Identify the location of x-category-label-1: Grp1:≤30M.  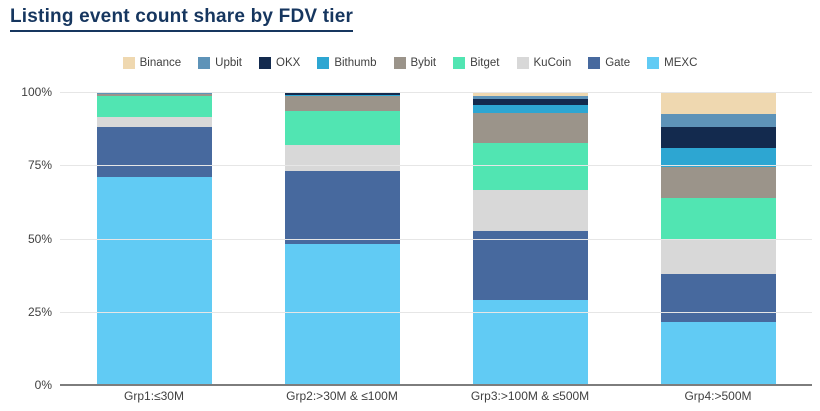
(154, 396).